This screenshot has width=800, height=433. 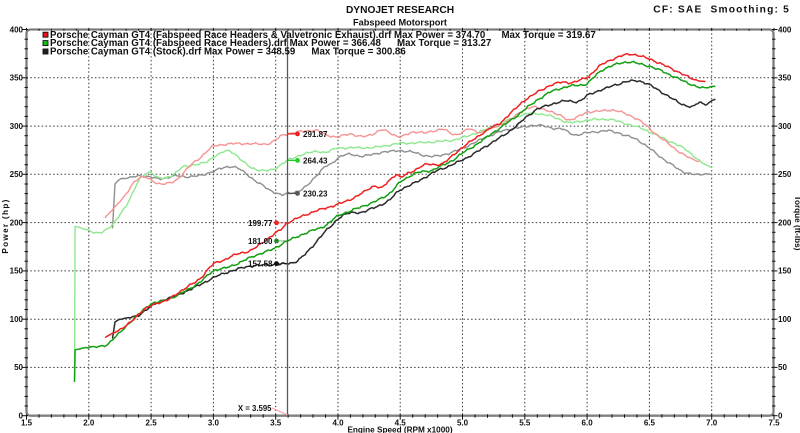 I want to click on svg-text: CF: SAE Smoothing: 5, so click(x=721, y=10).